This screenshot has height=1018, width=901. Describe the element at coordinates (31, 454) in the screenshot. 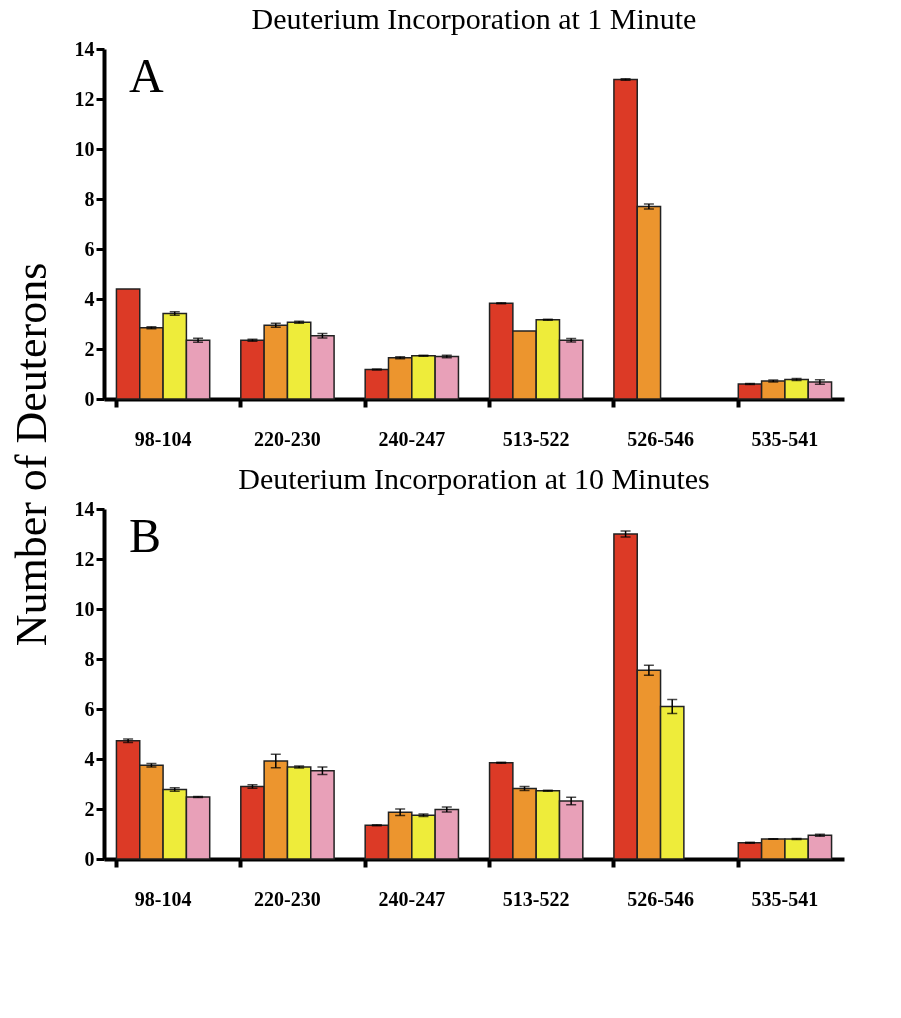

I see `y-axis-title: Number of Deuterons` at that location.